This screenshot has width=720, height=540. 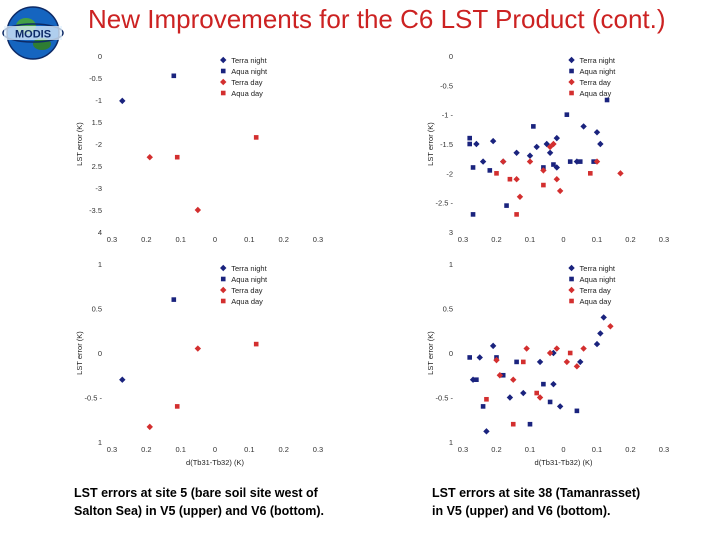 I want to click on y-tick-label: -0.5 -, so click(x=93, y=398).